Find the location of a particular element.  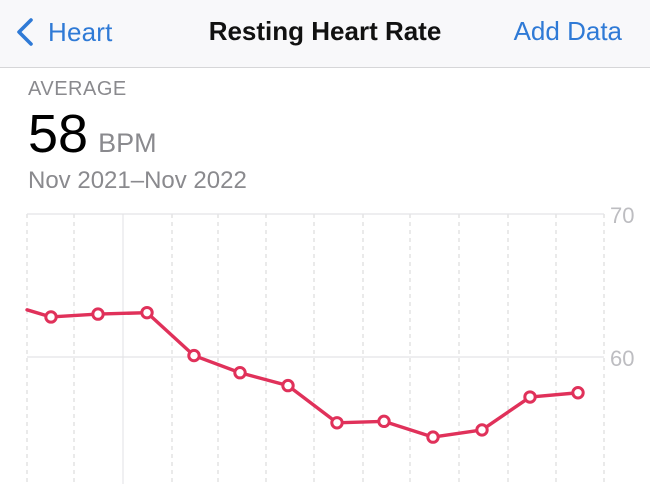

summary: AVERAGE 58 BPM Nov 2021–Nov 2022 is located at coordinates (137, 136).